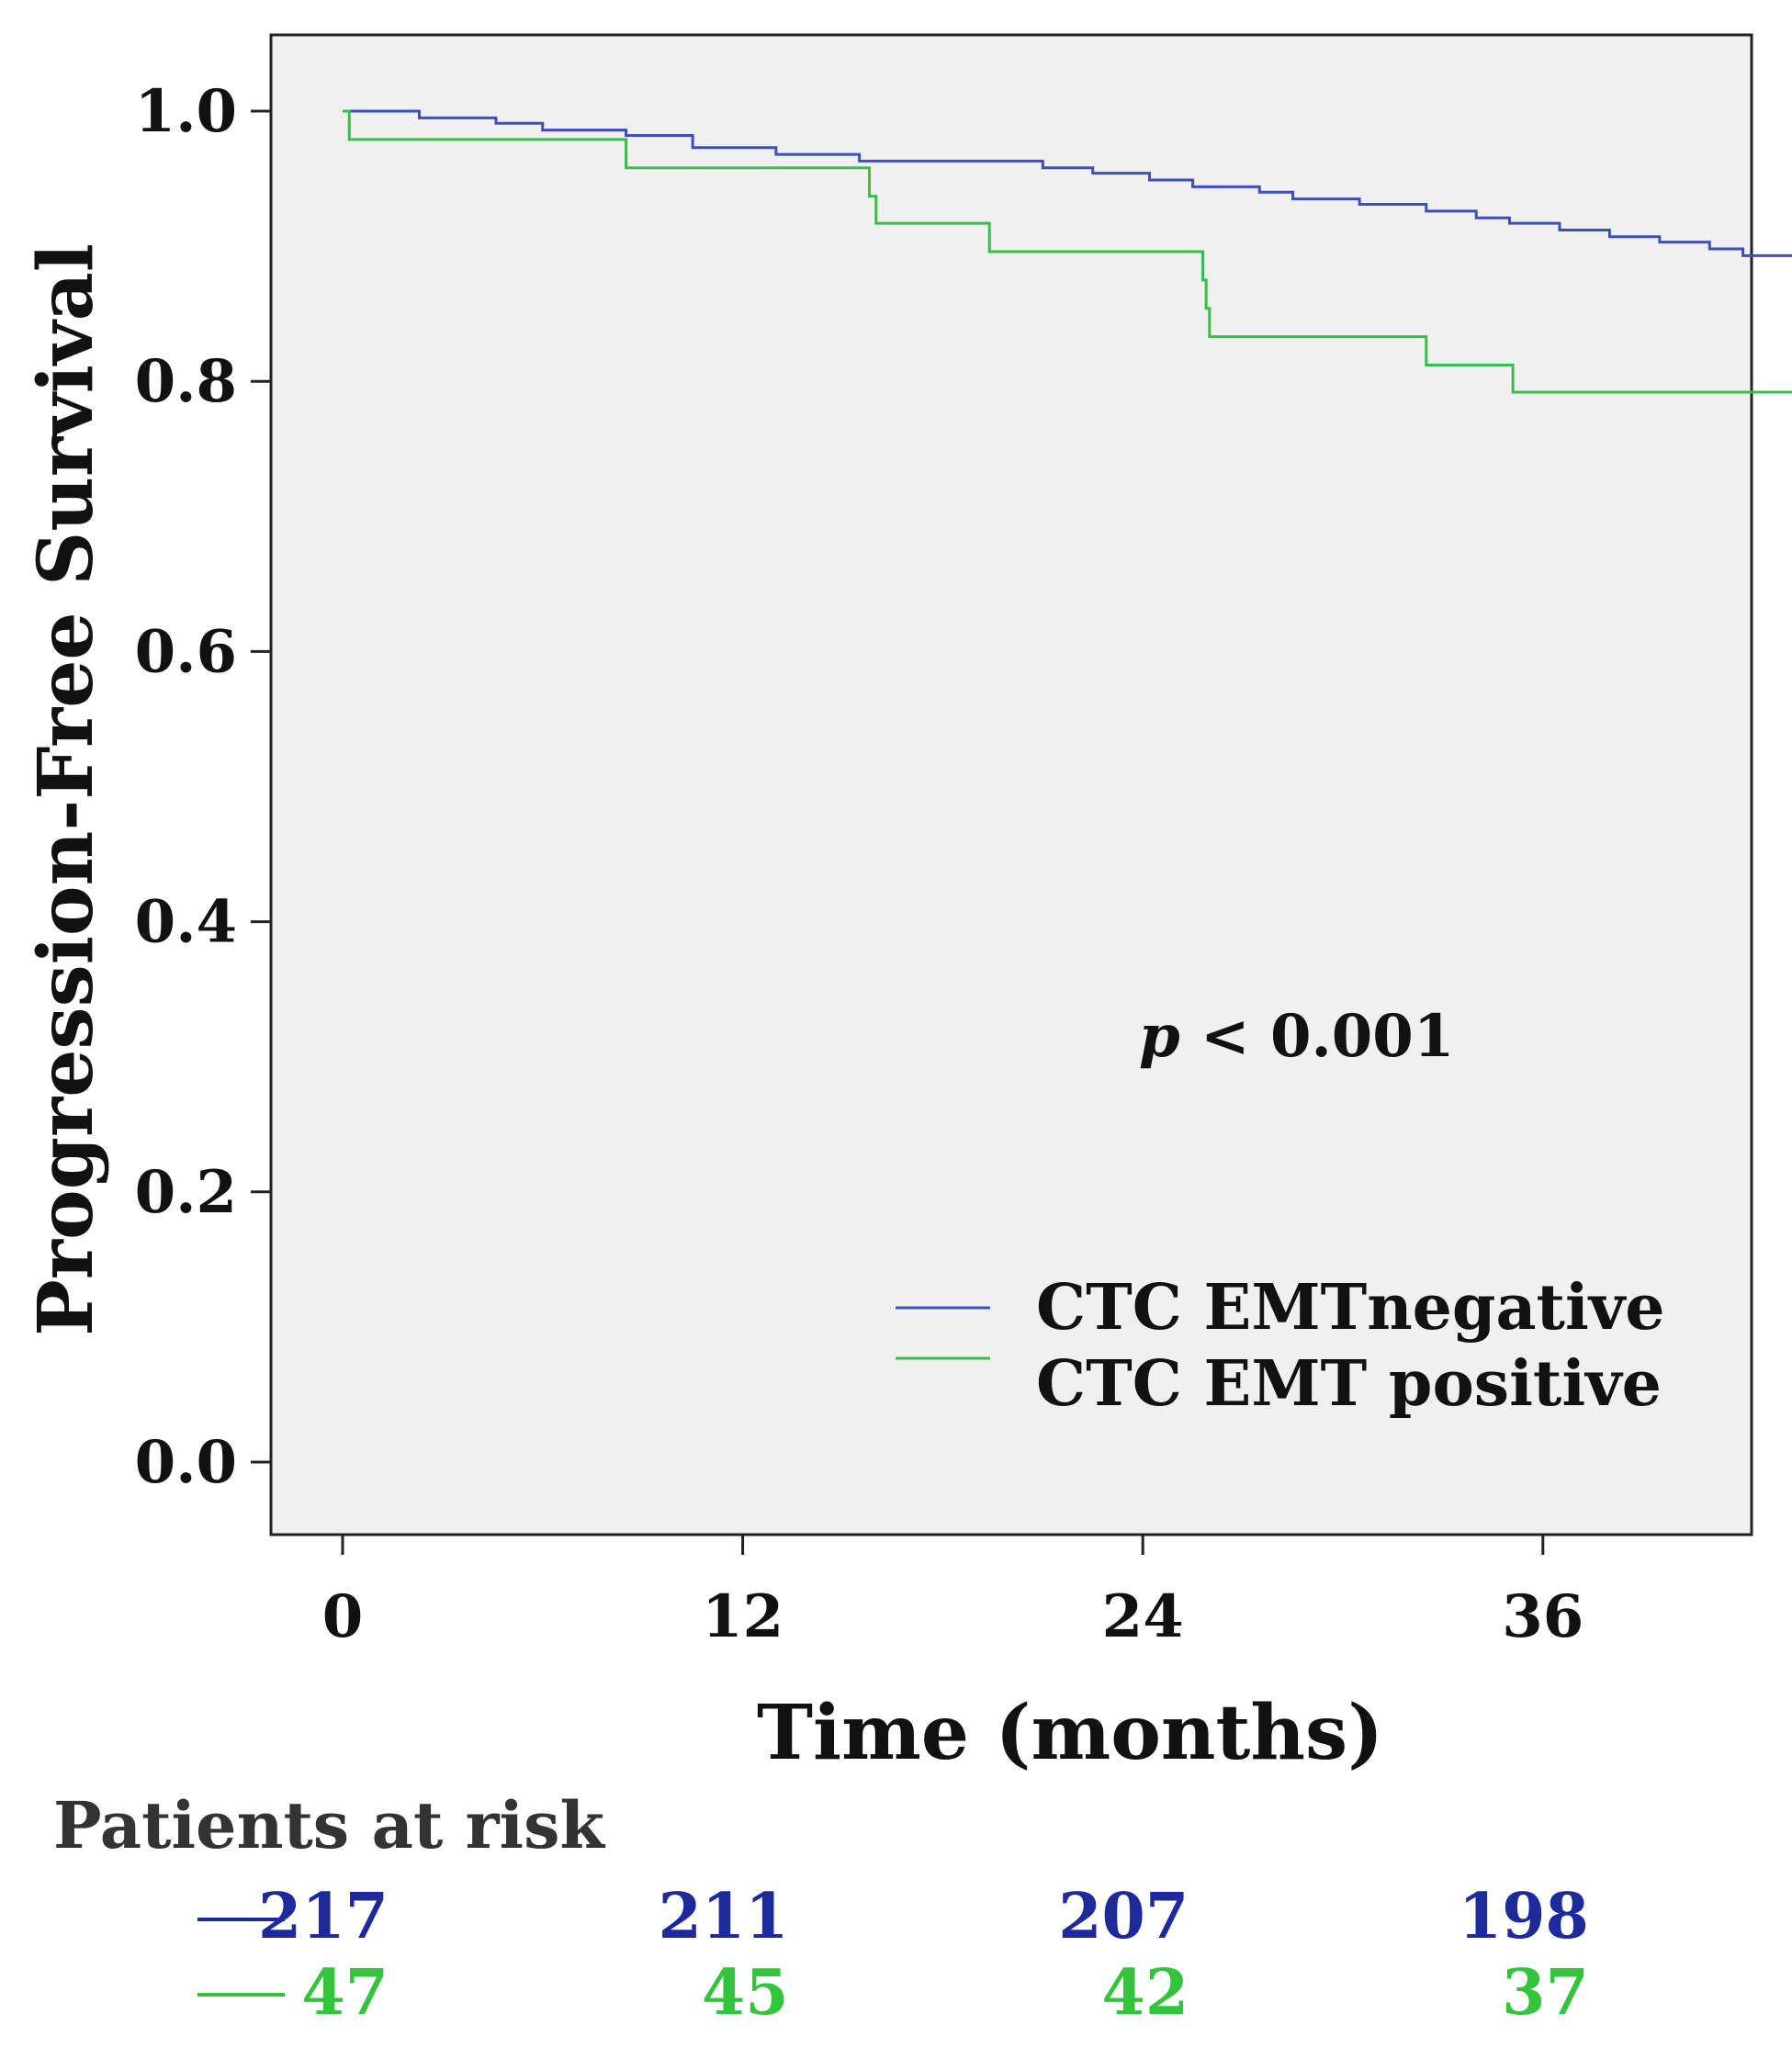 The image size is (1792, 2048). I want to click on y-tick-label: 0.2, so click(186, 1192).